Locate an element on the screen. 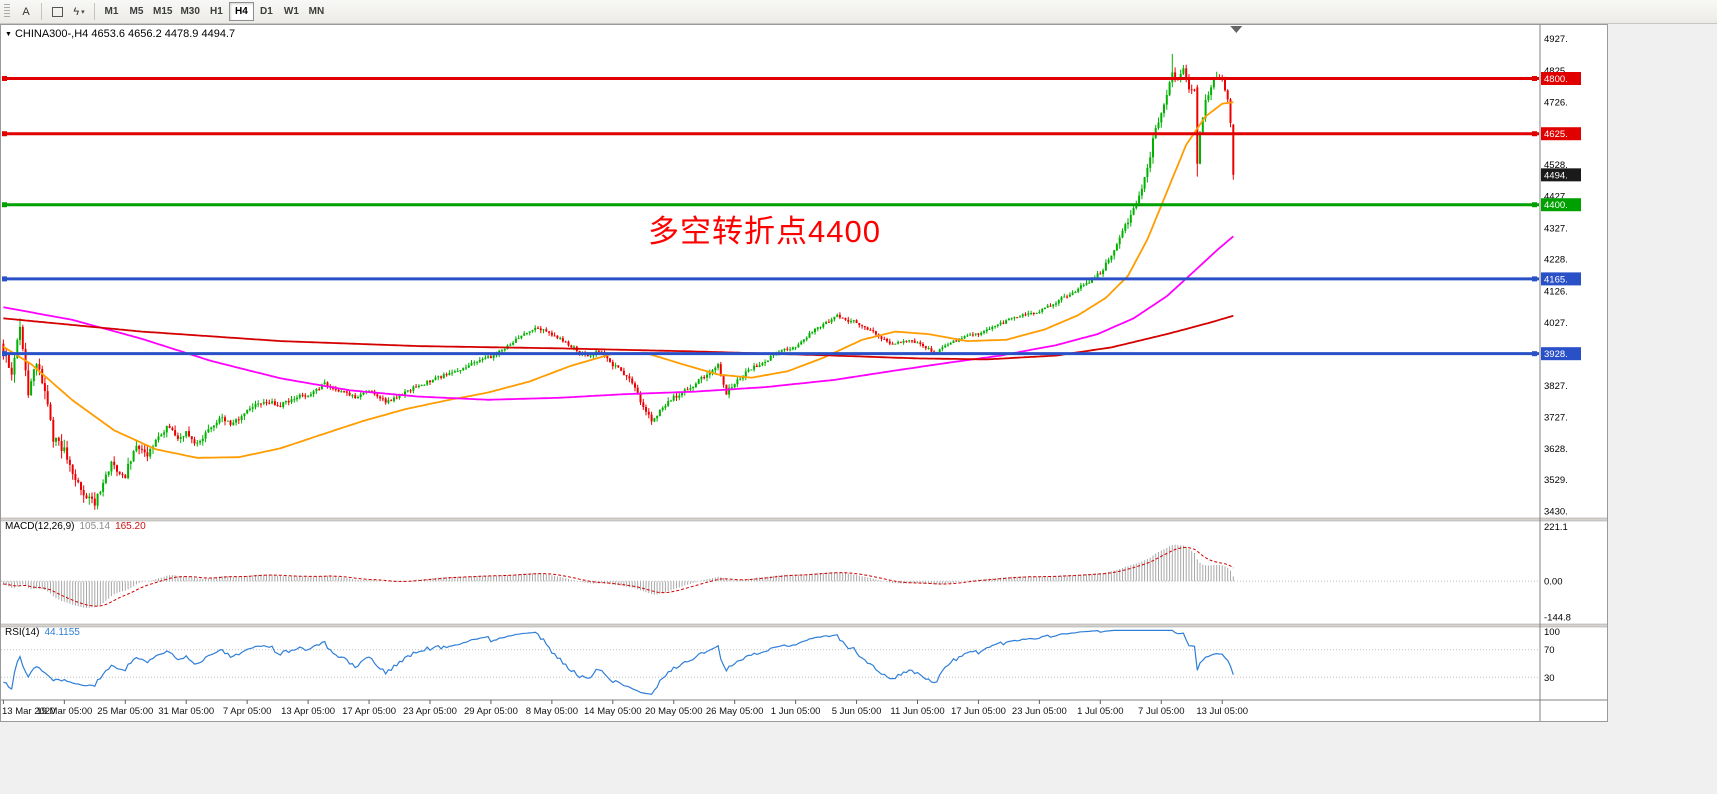  svg-text: 1 Jun 05:00 is located at coordinates (796, 711).